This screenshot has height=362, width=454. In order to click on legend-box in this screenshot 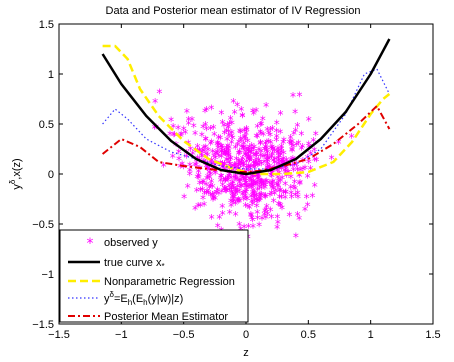, I will do `click(154, 276)`.